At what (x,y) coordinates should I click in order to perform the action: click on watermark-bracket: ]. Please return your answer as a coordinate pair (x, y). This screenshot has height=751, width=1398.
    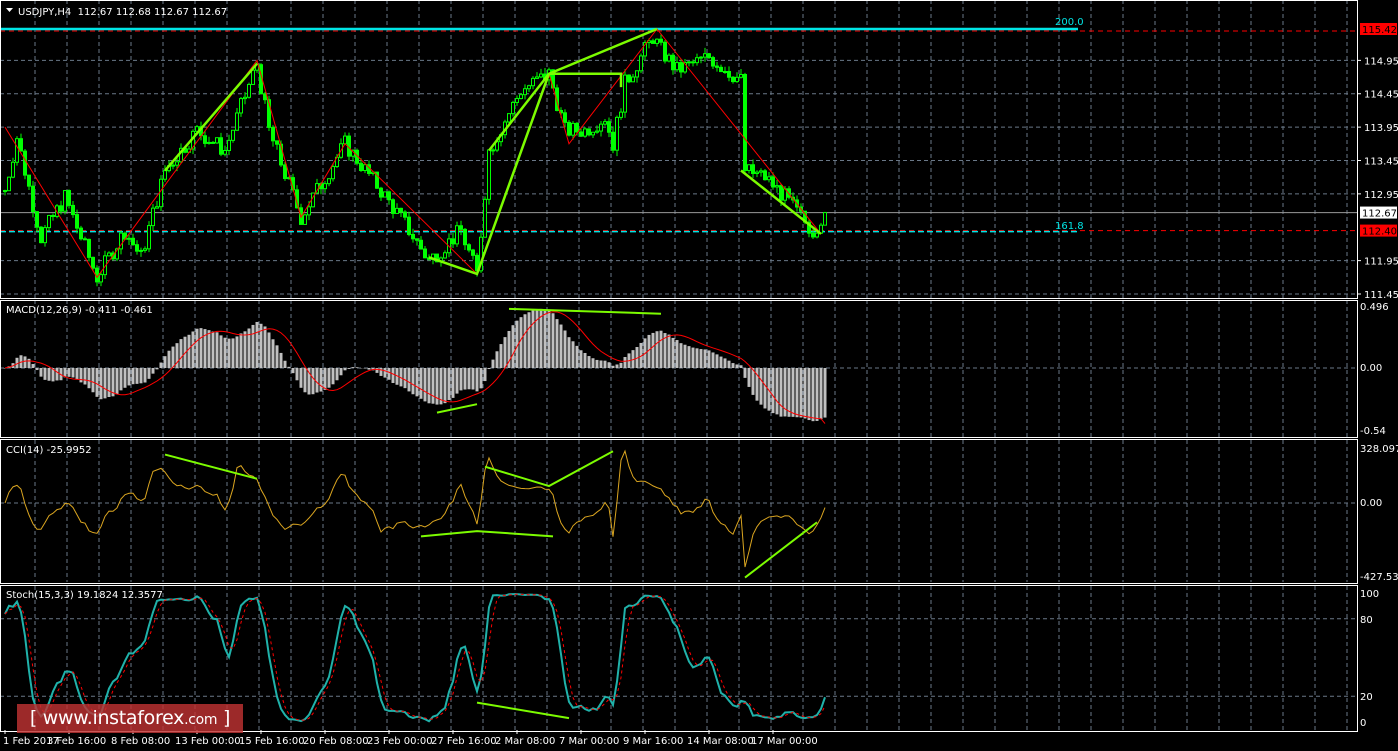
    Looking at the image, I should click on (227, 718).